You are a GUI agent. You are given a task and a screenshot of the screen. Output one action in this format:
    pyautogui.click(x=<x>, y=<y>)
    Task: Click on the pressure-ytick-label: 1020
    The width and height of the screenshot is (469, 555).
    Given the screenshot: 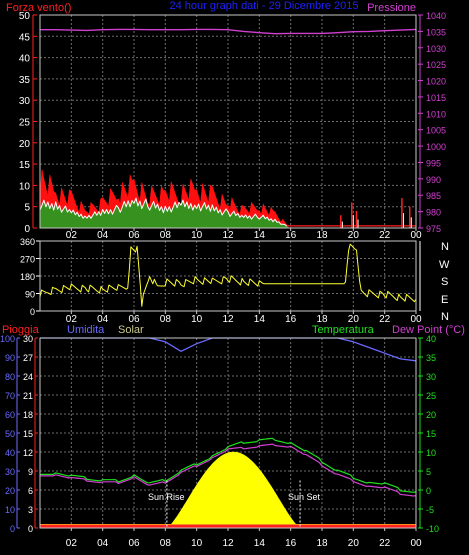 What is the action you would take?
    pyautogui.click(x=436, y=82)
    